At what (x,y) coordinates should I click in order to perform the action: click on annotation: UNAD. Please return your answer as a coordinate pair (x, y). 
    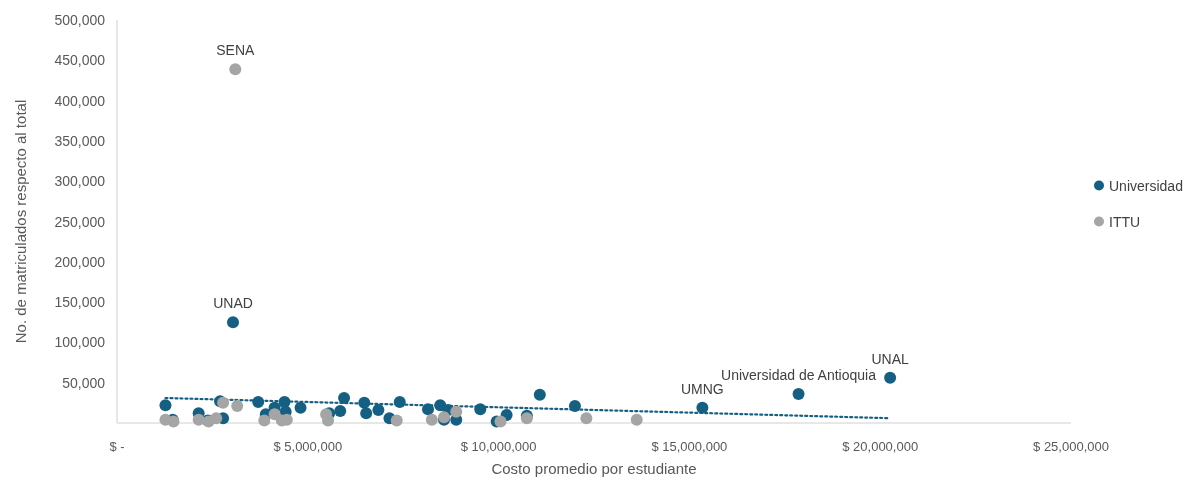
    Looking at the image, I should click on (233, 303).